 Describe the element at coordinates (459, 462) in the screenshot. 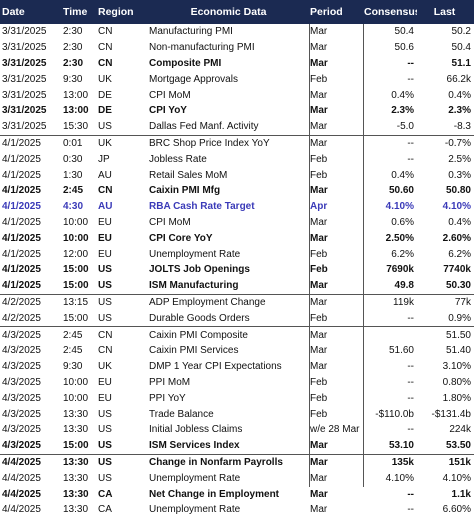

I see `cell-last: 151k` at that location.